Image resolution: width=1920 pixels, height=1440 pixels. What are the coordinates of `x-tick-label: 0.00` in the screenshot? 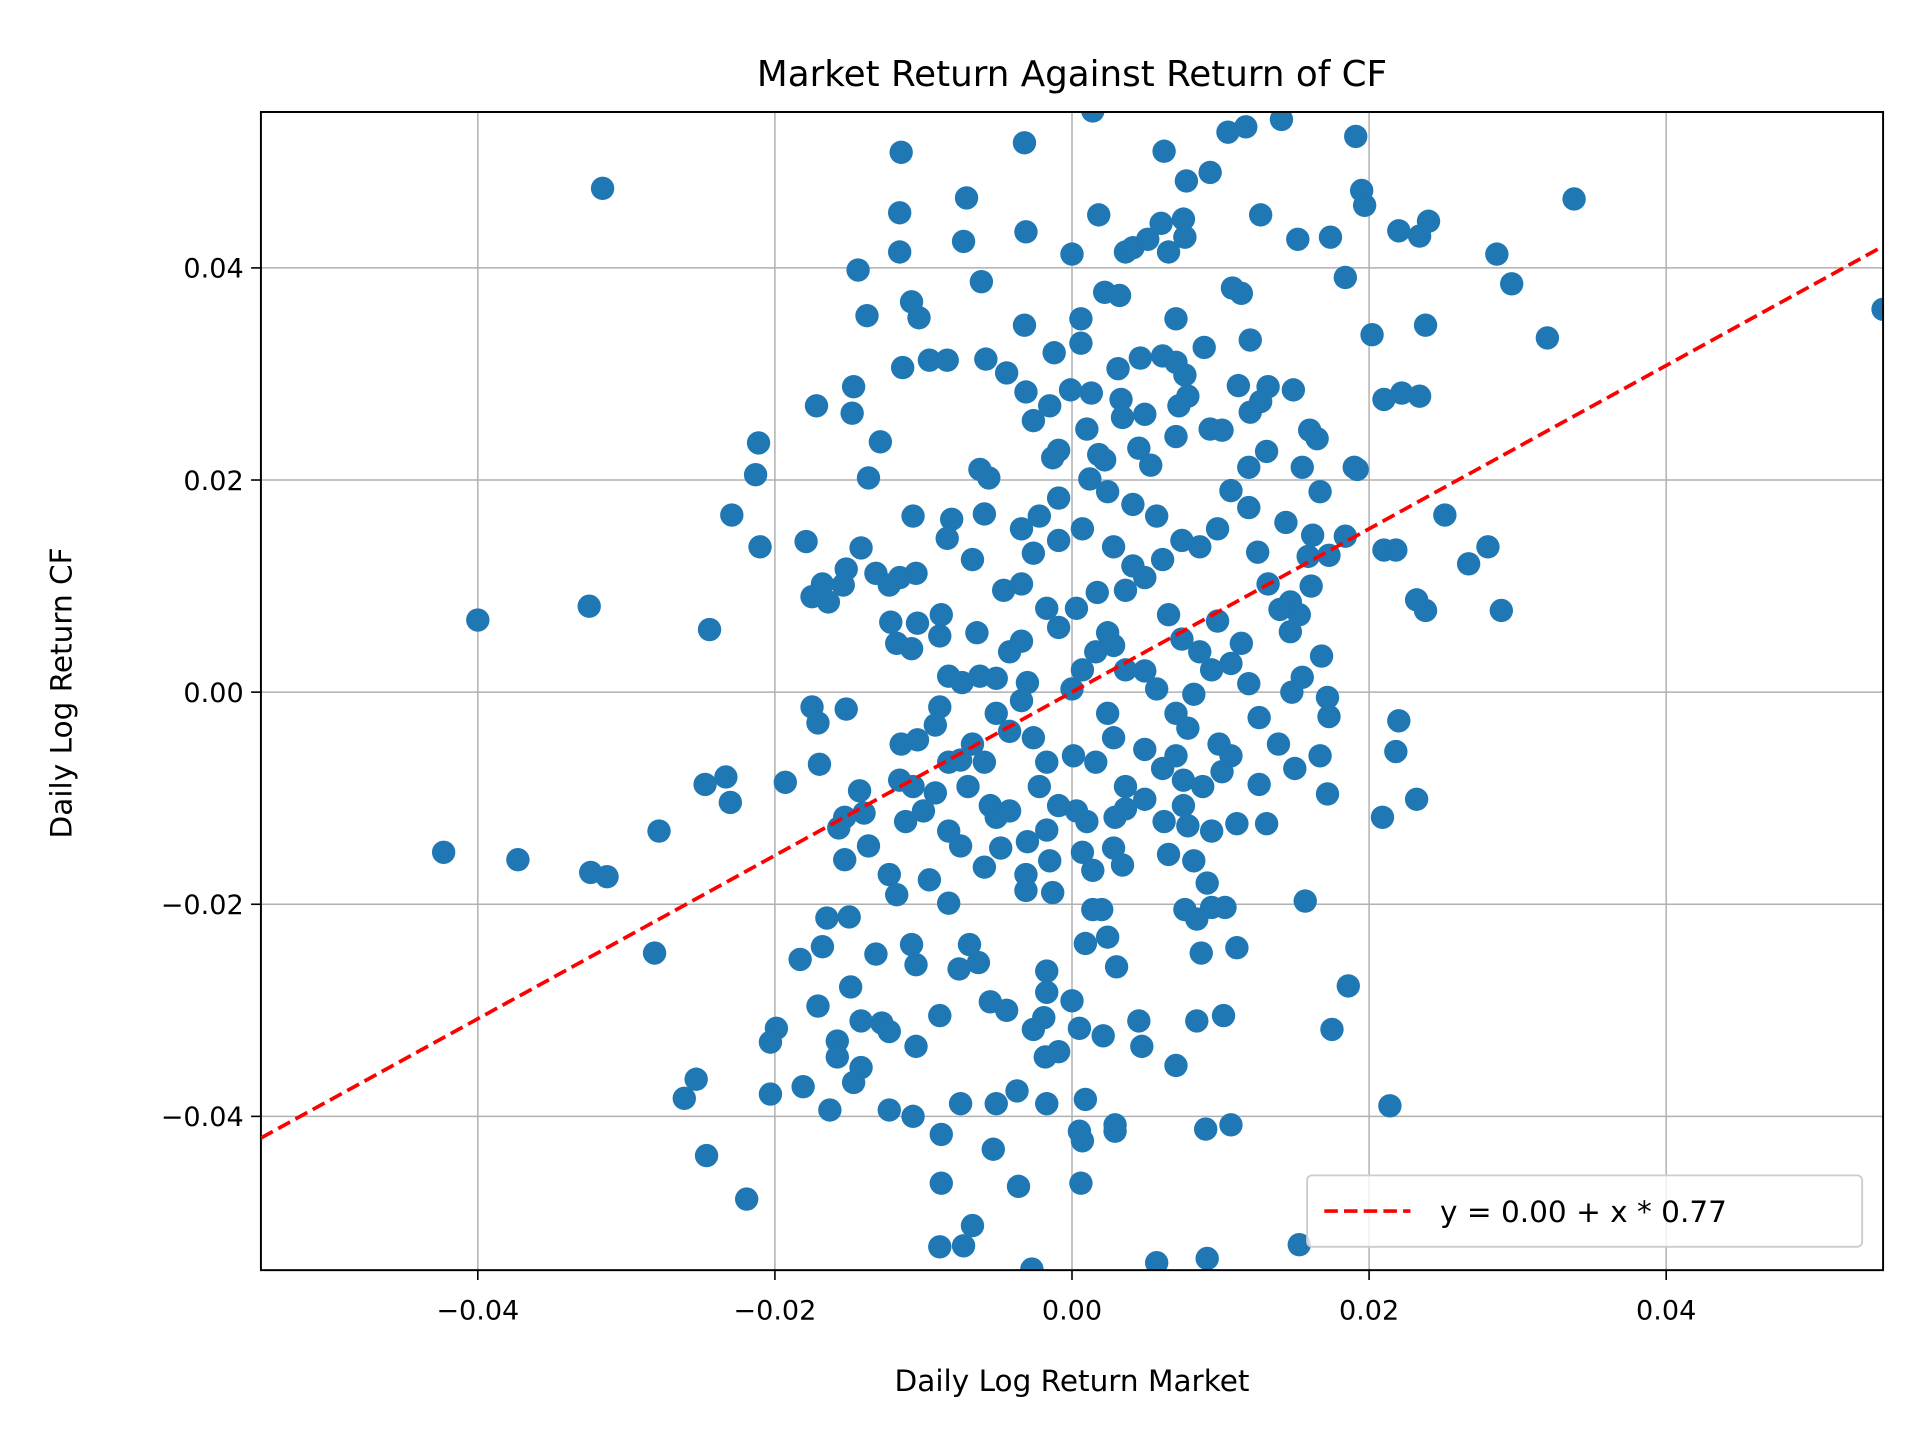 It's located at (1072, 1310).